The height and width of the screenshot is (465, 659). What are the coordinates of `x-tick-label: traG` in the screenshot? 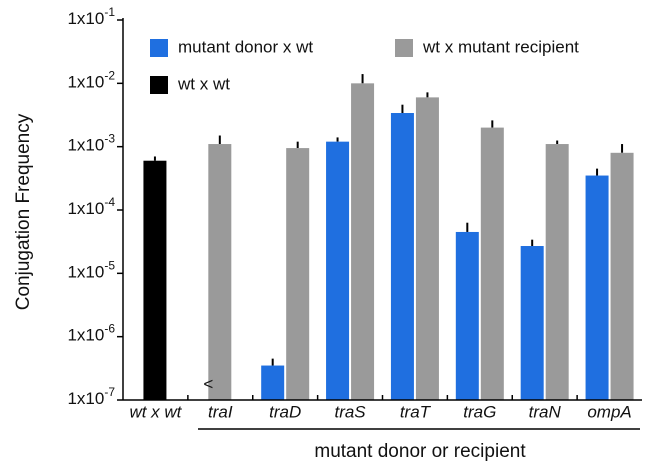 It's located at (479, 411).